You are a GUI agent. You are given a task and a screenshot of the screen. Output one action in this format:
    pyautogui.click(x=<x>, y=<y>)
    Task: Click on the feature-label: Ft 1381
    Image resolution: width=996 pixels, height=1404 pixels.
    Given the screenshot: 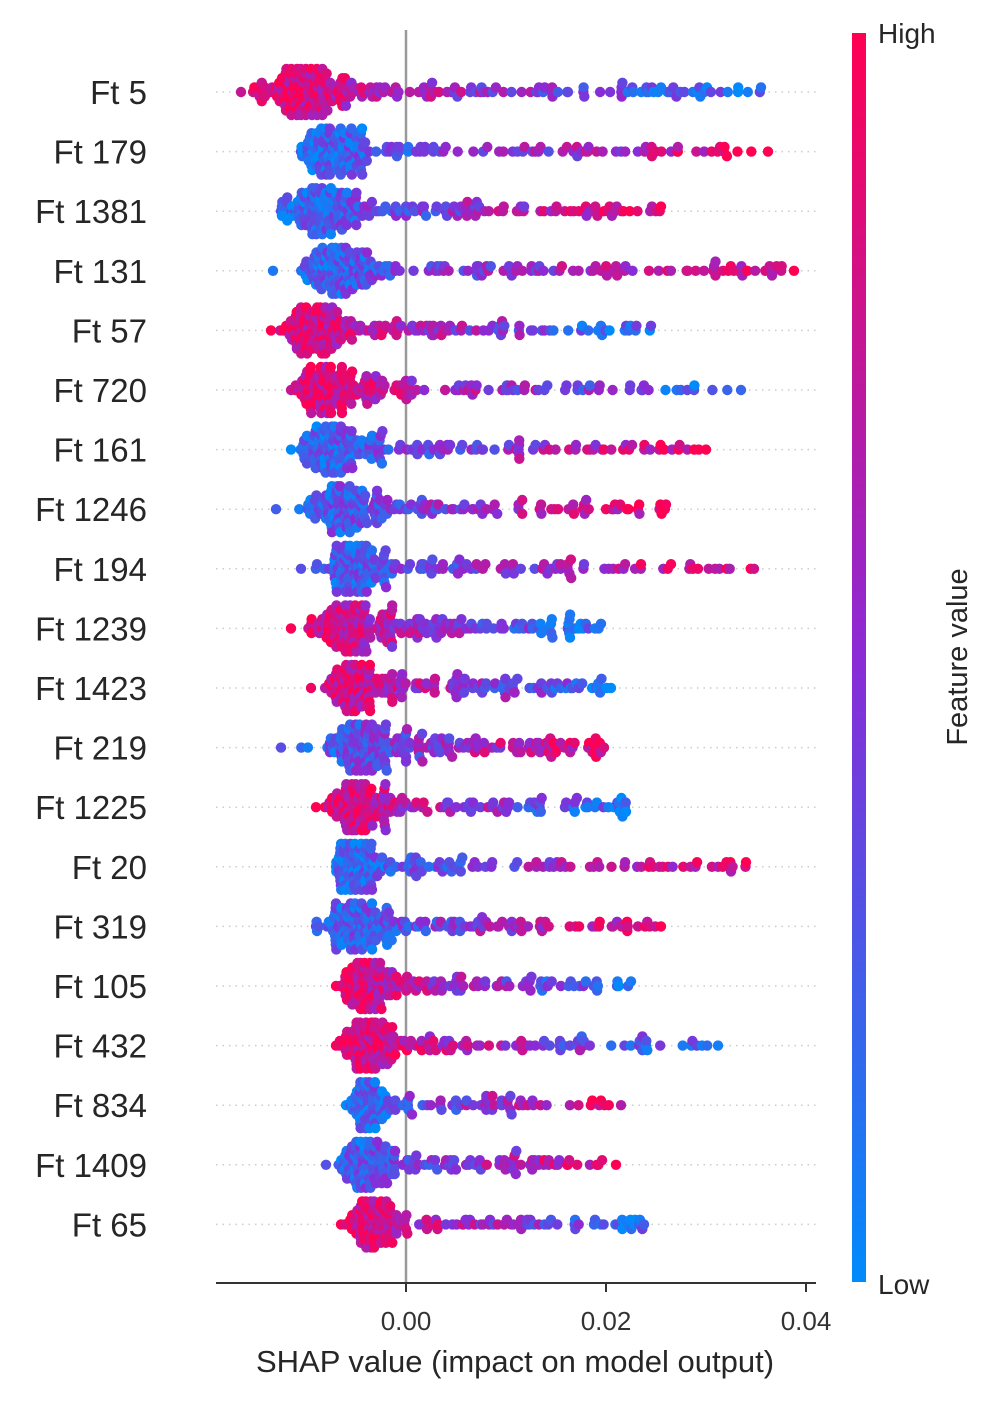 What is the action you would take?
    pyautogui.click(x=91, y=211)
    